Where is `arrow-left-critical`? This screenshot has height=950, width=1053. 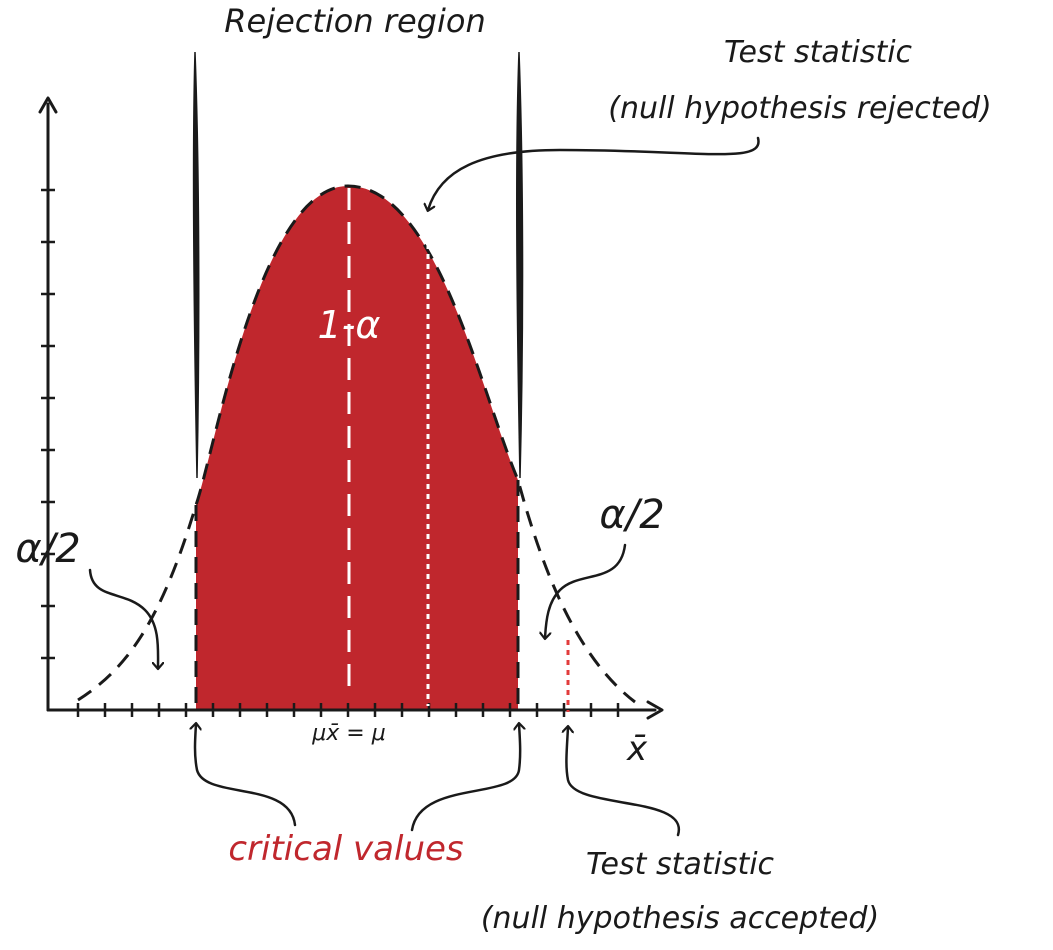
arrow-left-critical is located at coordinates (246, 775).